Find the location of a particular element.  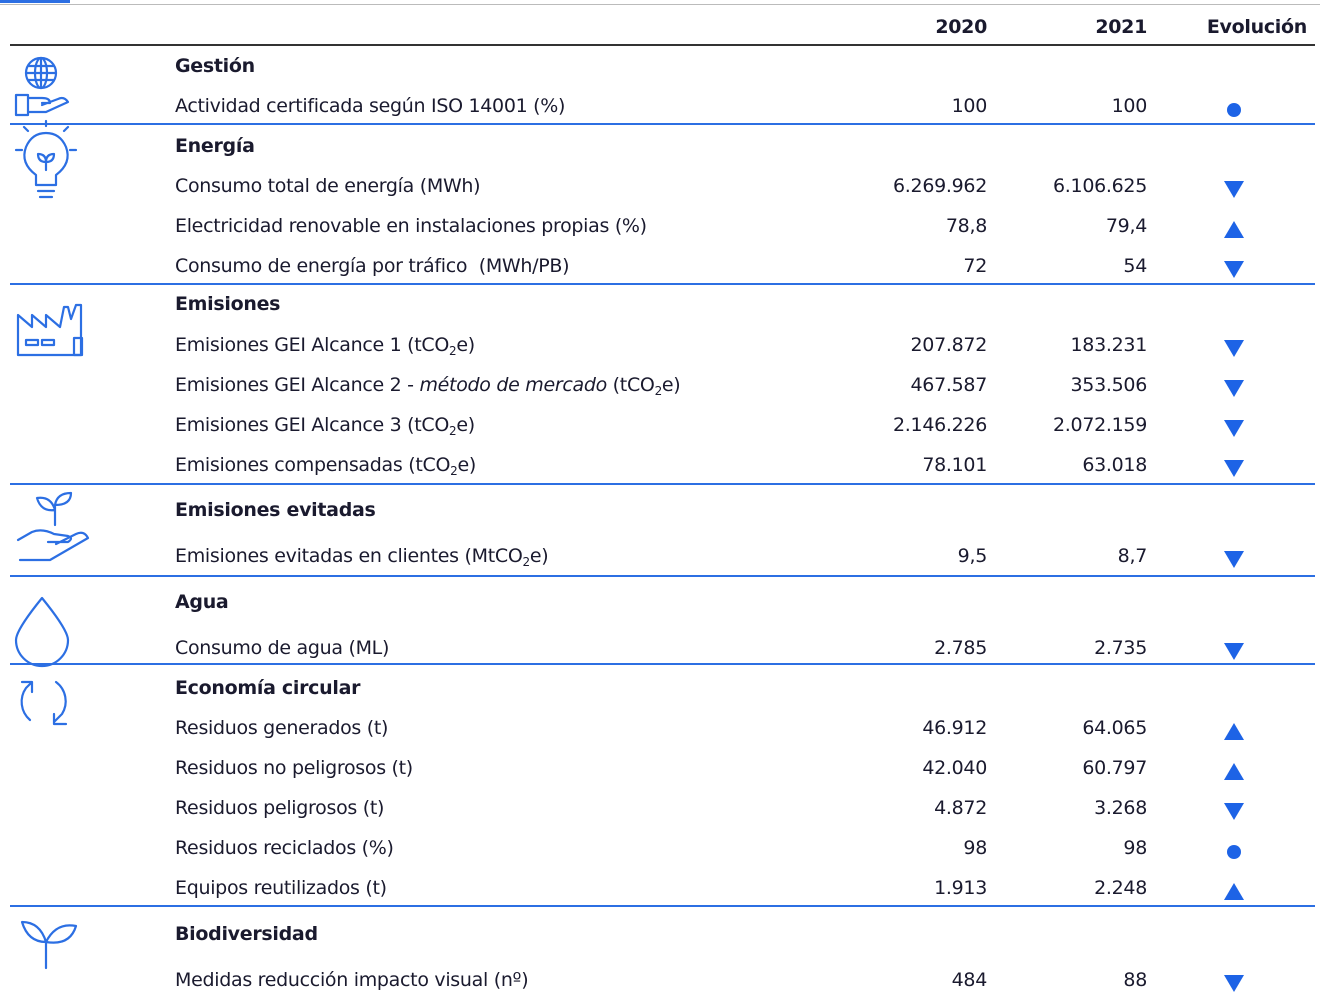

label-text: Equipos reutilizados (t) is located at coordinates (281, 888).